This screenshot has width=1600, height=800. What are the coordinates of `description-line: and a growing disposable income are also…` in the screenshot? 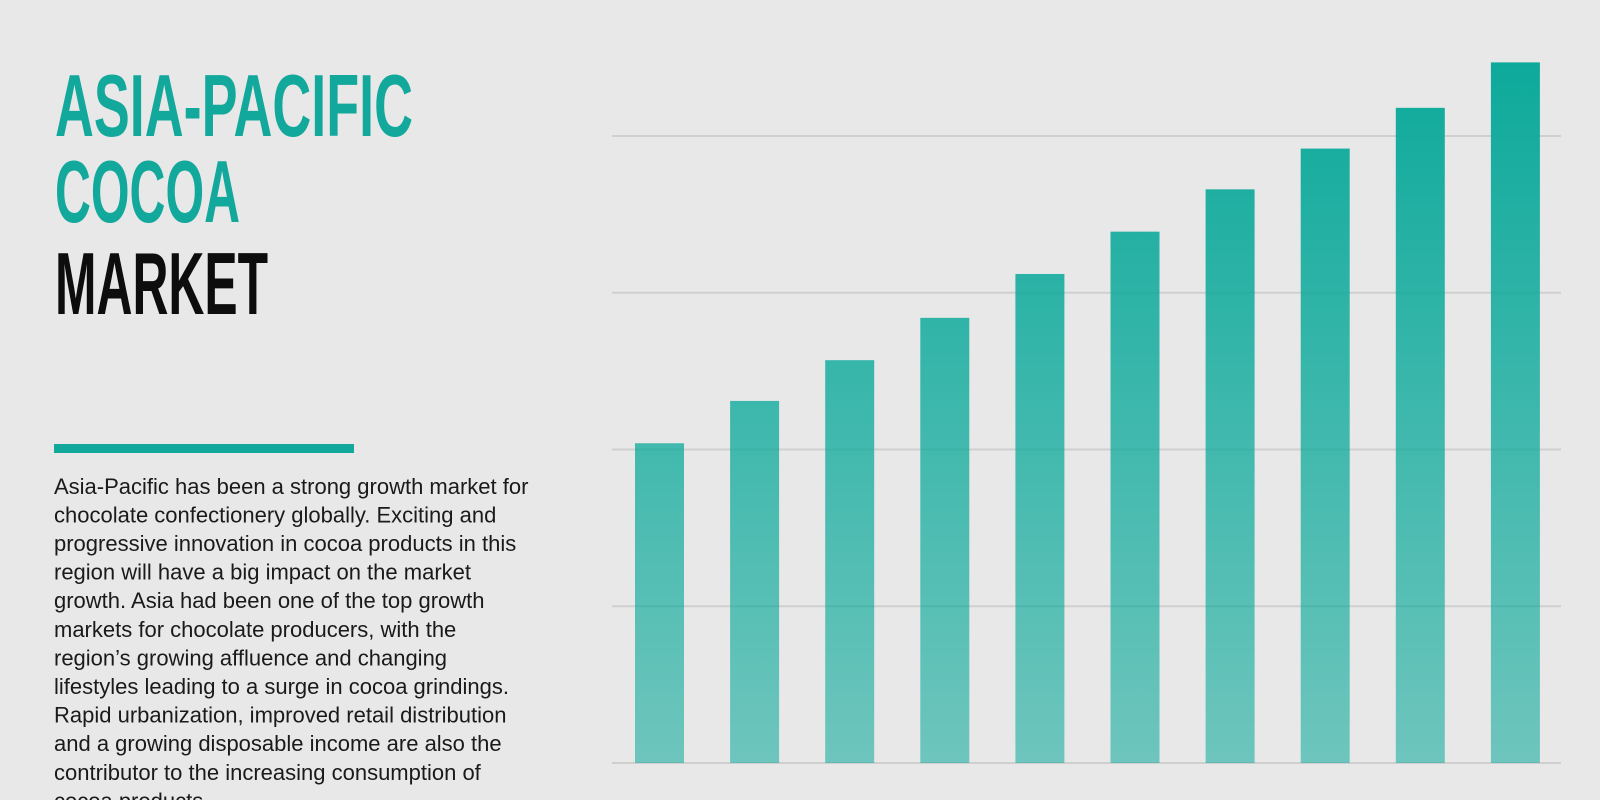 It's located at (278, 743).